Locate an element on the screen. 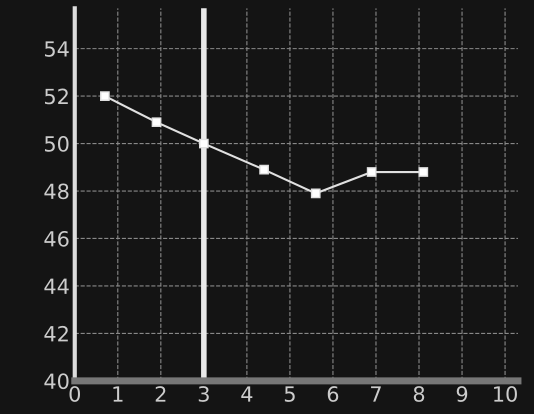 This screenshot has height=414, width=534. y-tick-label: 48 is located at coordinates (56, 191).